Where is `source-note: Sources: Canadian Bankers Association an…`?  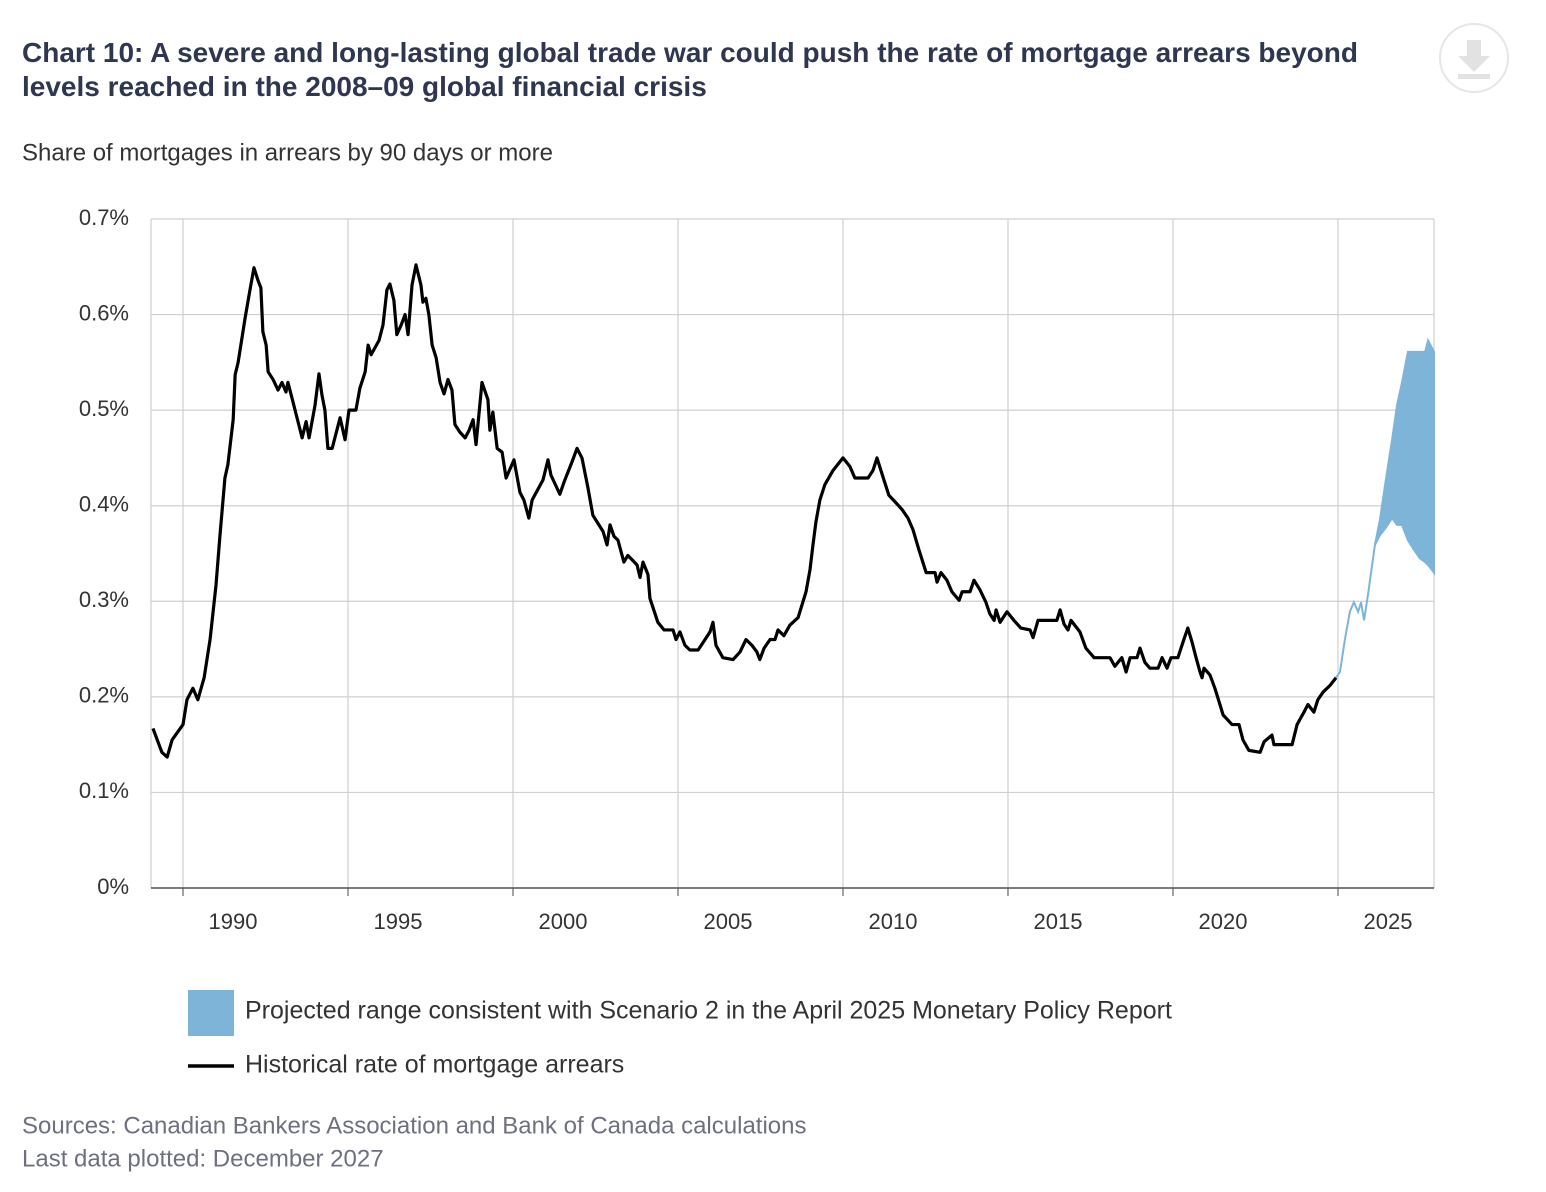
source-note: Sources: Canadian Bankers Association an… is located at coordinates (414, 1125).